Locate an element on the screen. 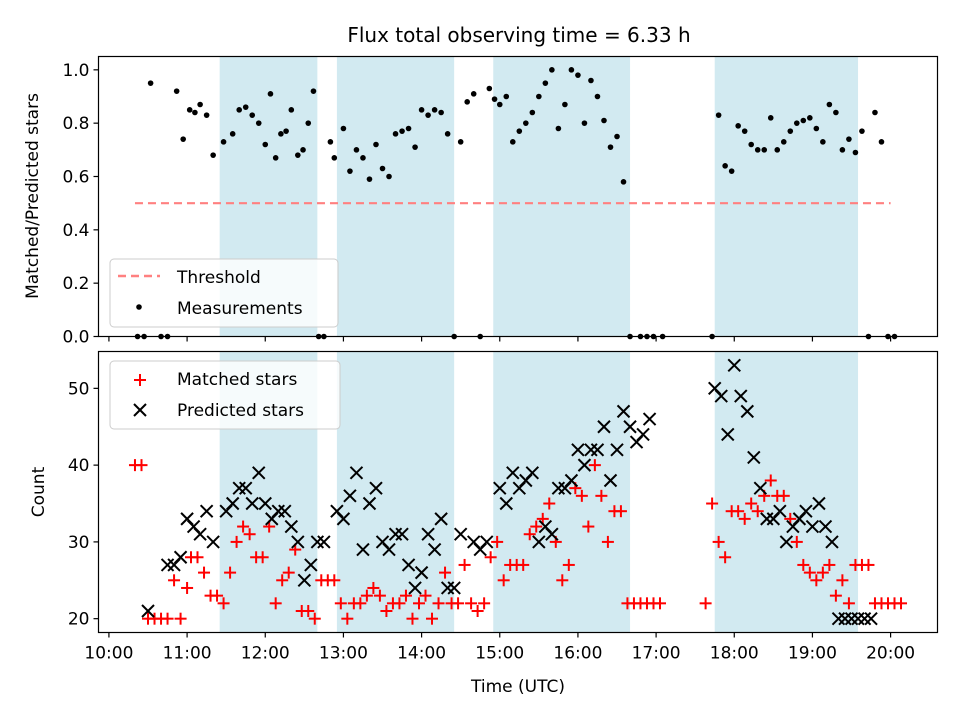 This screenshot has height=720, width=960. bottom-y-axis-label: Count is located at coordinates (39, 491).